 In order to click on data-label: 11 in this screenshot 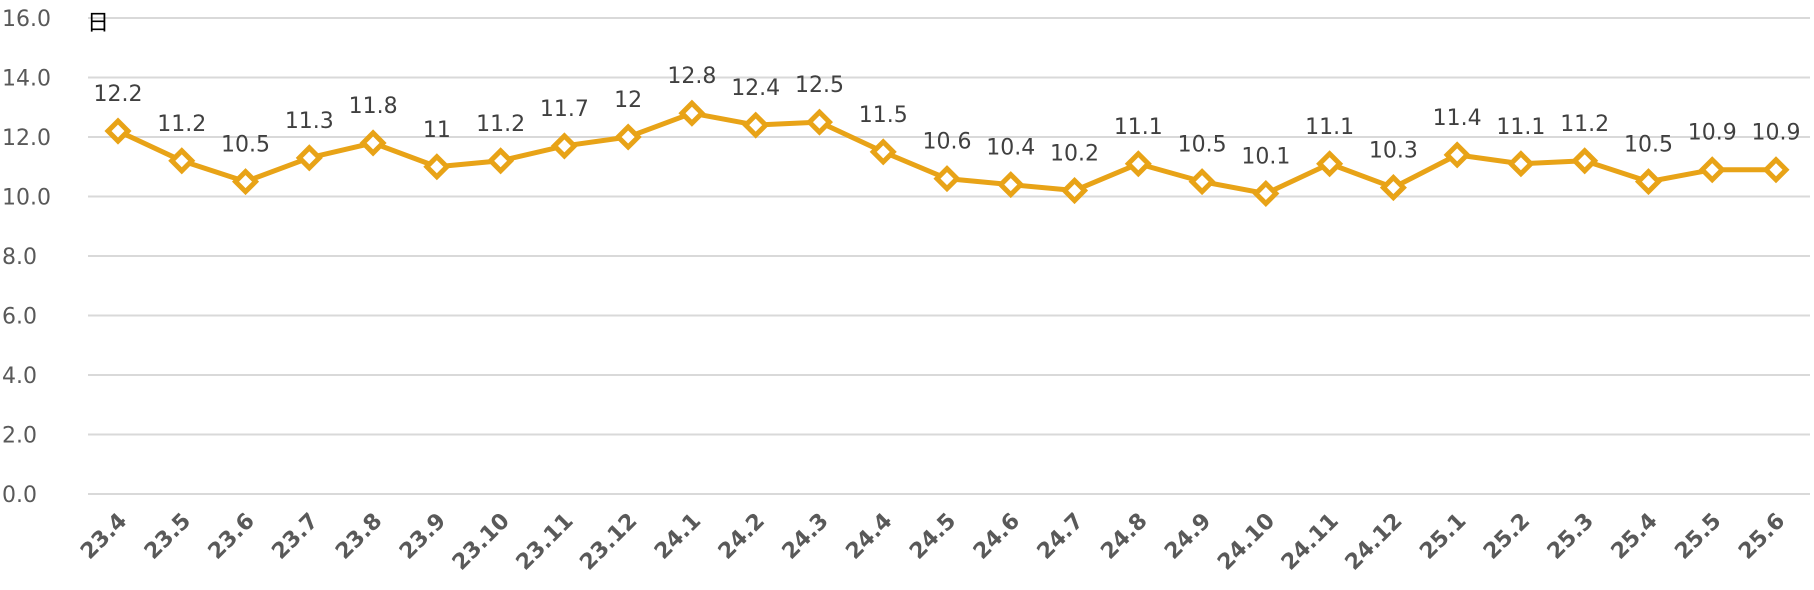, I will do `click(437, 130)`.